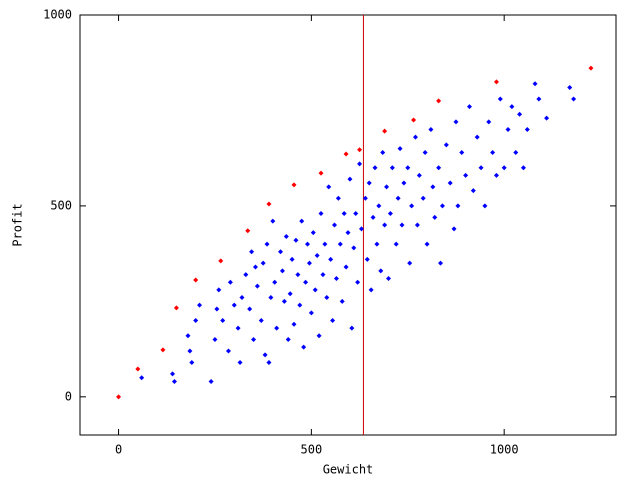 The image size is (640, 484). What do you see at coordinates (348, 470) in the screenshot?
I see `x-axis-label: Gewicht` at bounding box center [348, 470].